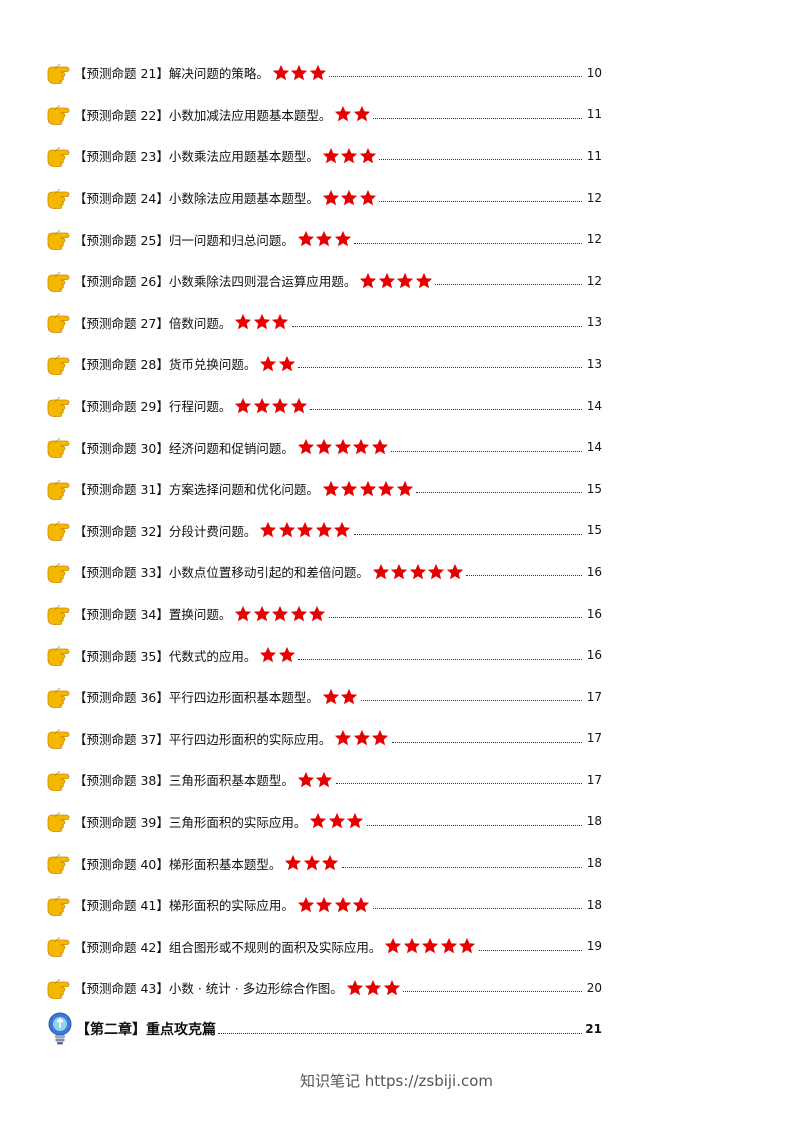 This screenshot has height=1122, width=793. I want to click on toc-entry: 【预测命题 38】三角形面积基本题型。 17, so click(324, 780).